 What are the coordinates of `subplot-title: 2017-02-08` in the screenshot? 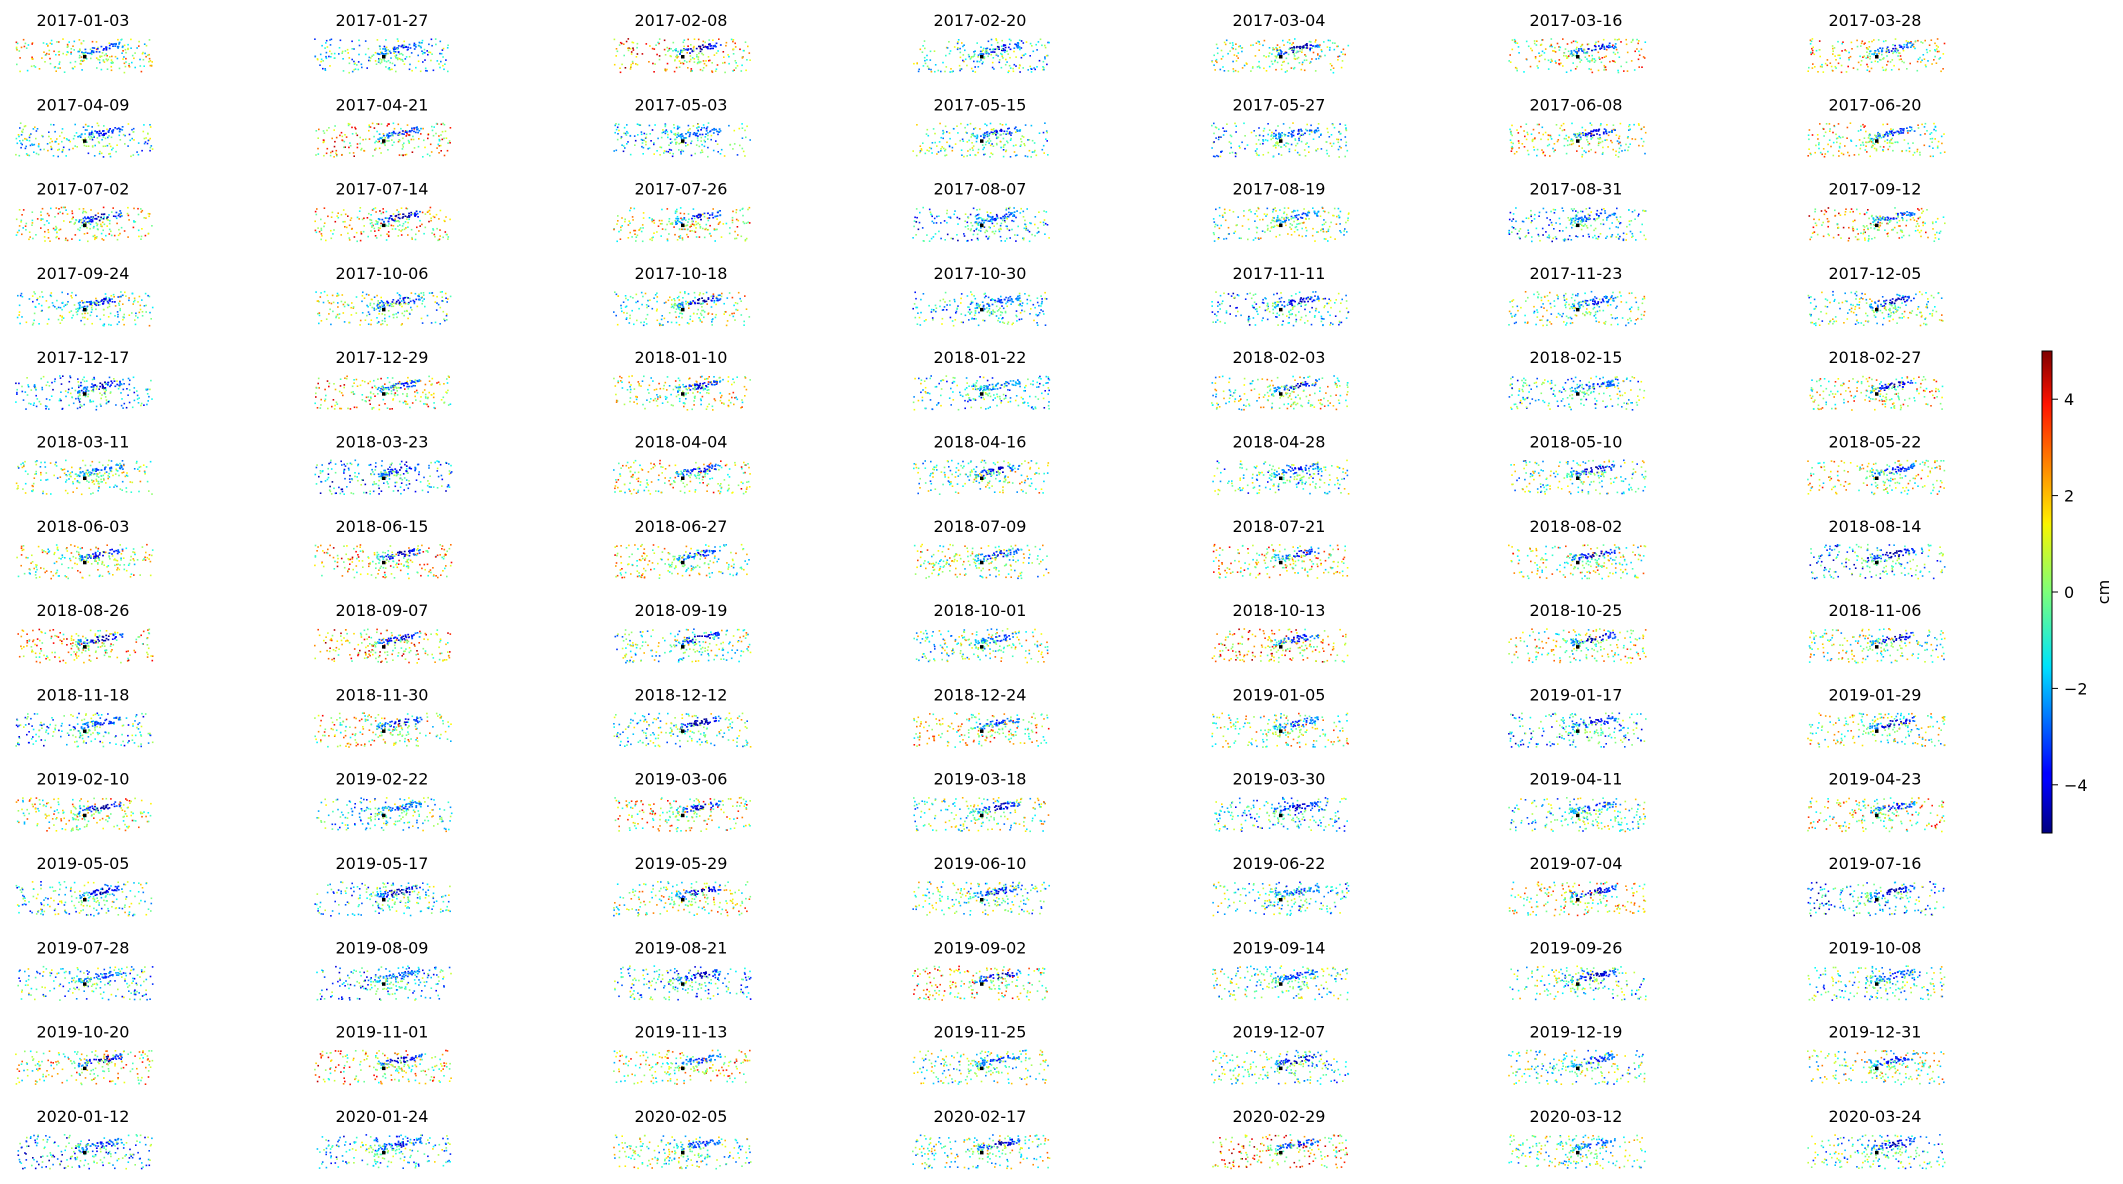 It's located at (681, 20).